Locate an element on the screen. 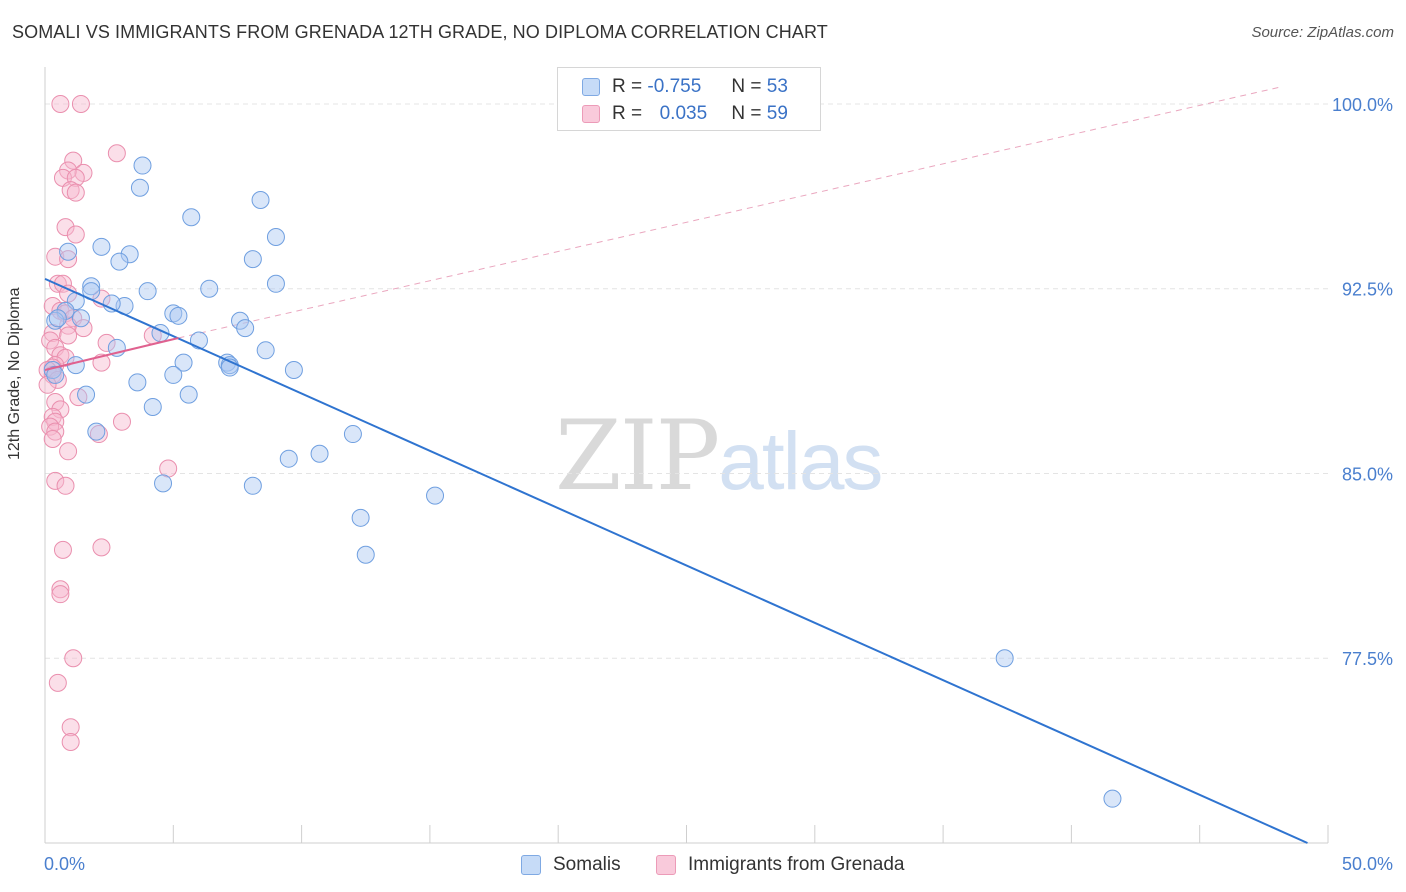 This screenshot has height=892, width=1406. y-axis-label: 12th Grade, No Diploma is located at coordinates (14, 373).